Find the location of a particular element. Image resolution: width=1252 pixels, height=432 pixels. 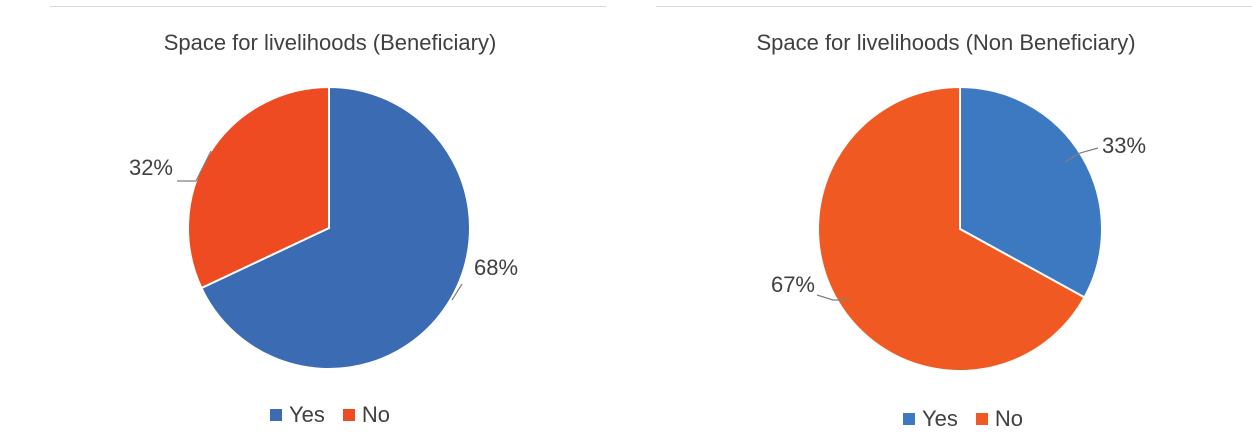

data-label-yes: 68% is located at coordinates (496, 267).